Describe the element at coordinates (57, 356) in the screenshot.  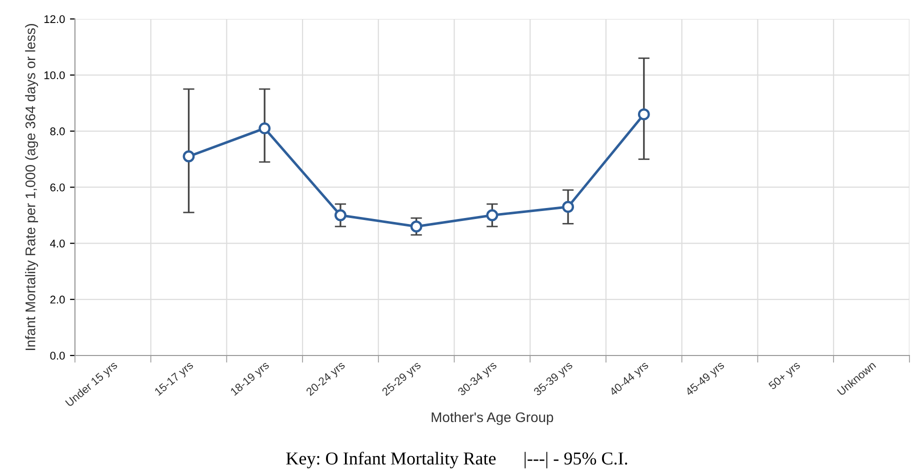
I see `y-tick-label: 0.0` at that location.